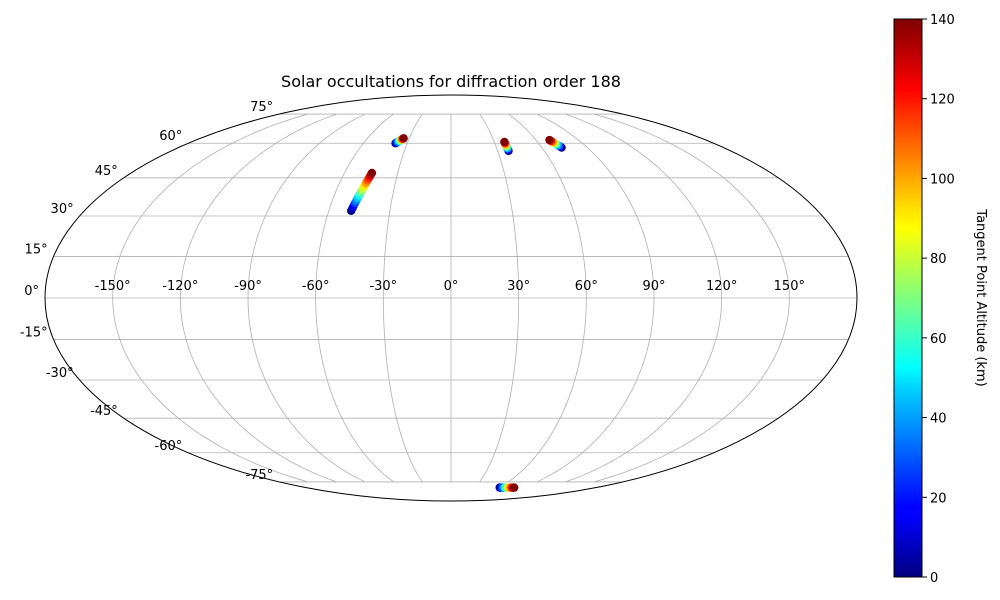 The image size is (1000, 600). I want to click on colorbar-ticks: 0 20 40 60 80 100 120 140, so click(938, 299).